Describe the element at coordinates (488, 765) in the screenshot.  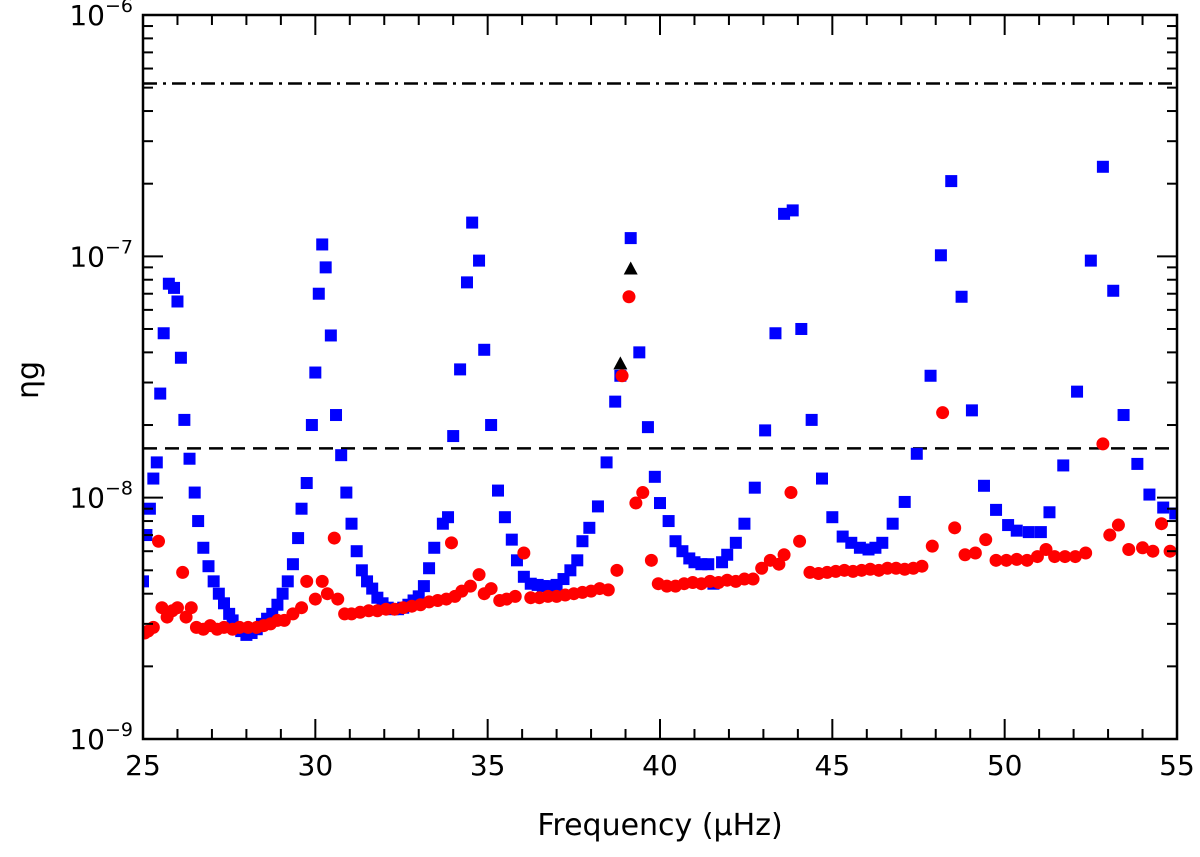
I see `x-tick-label: 35` at that location.